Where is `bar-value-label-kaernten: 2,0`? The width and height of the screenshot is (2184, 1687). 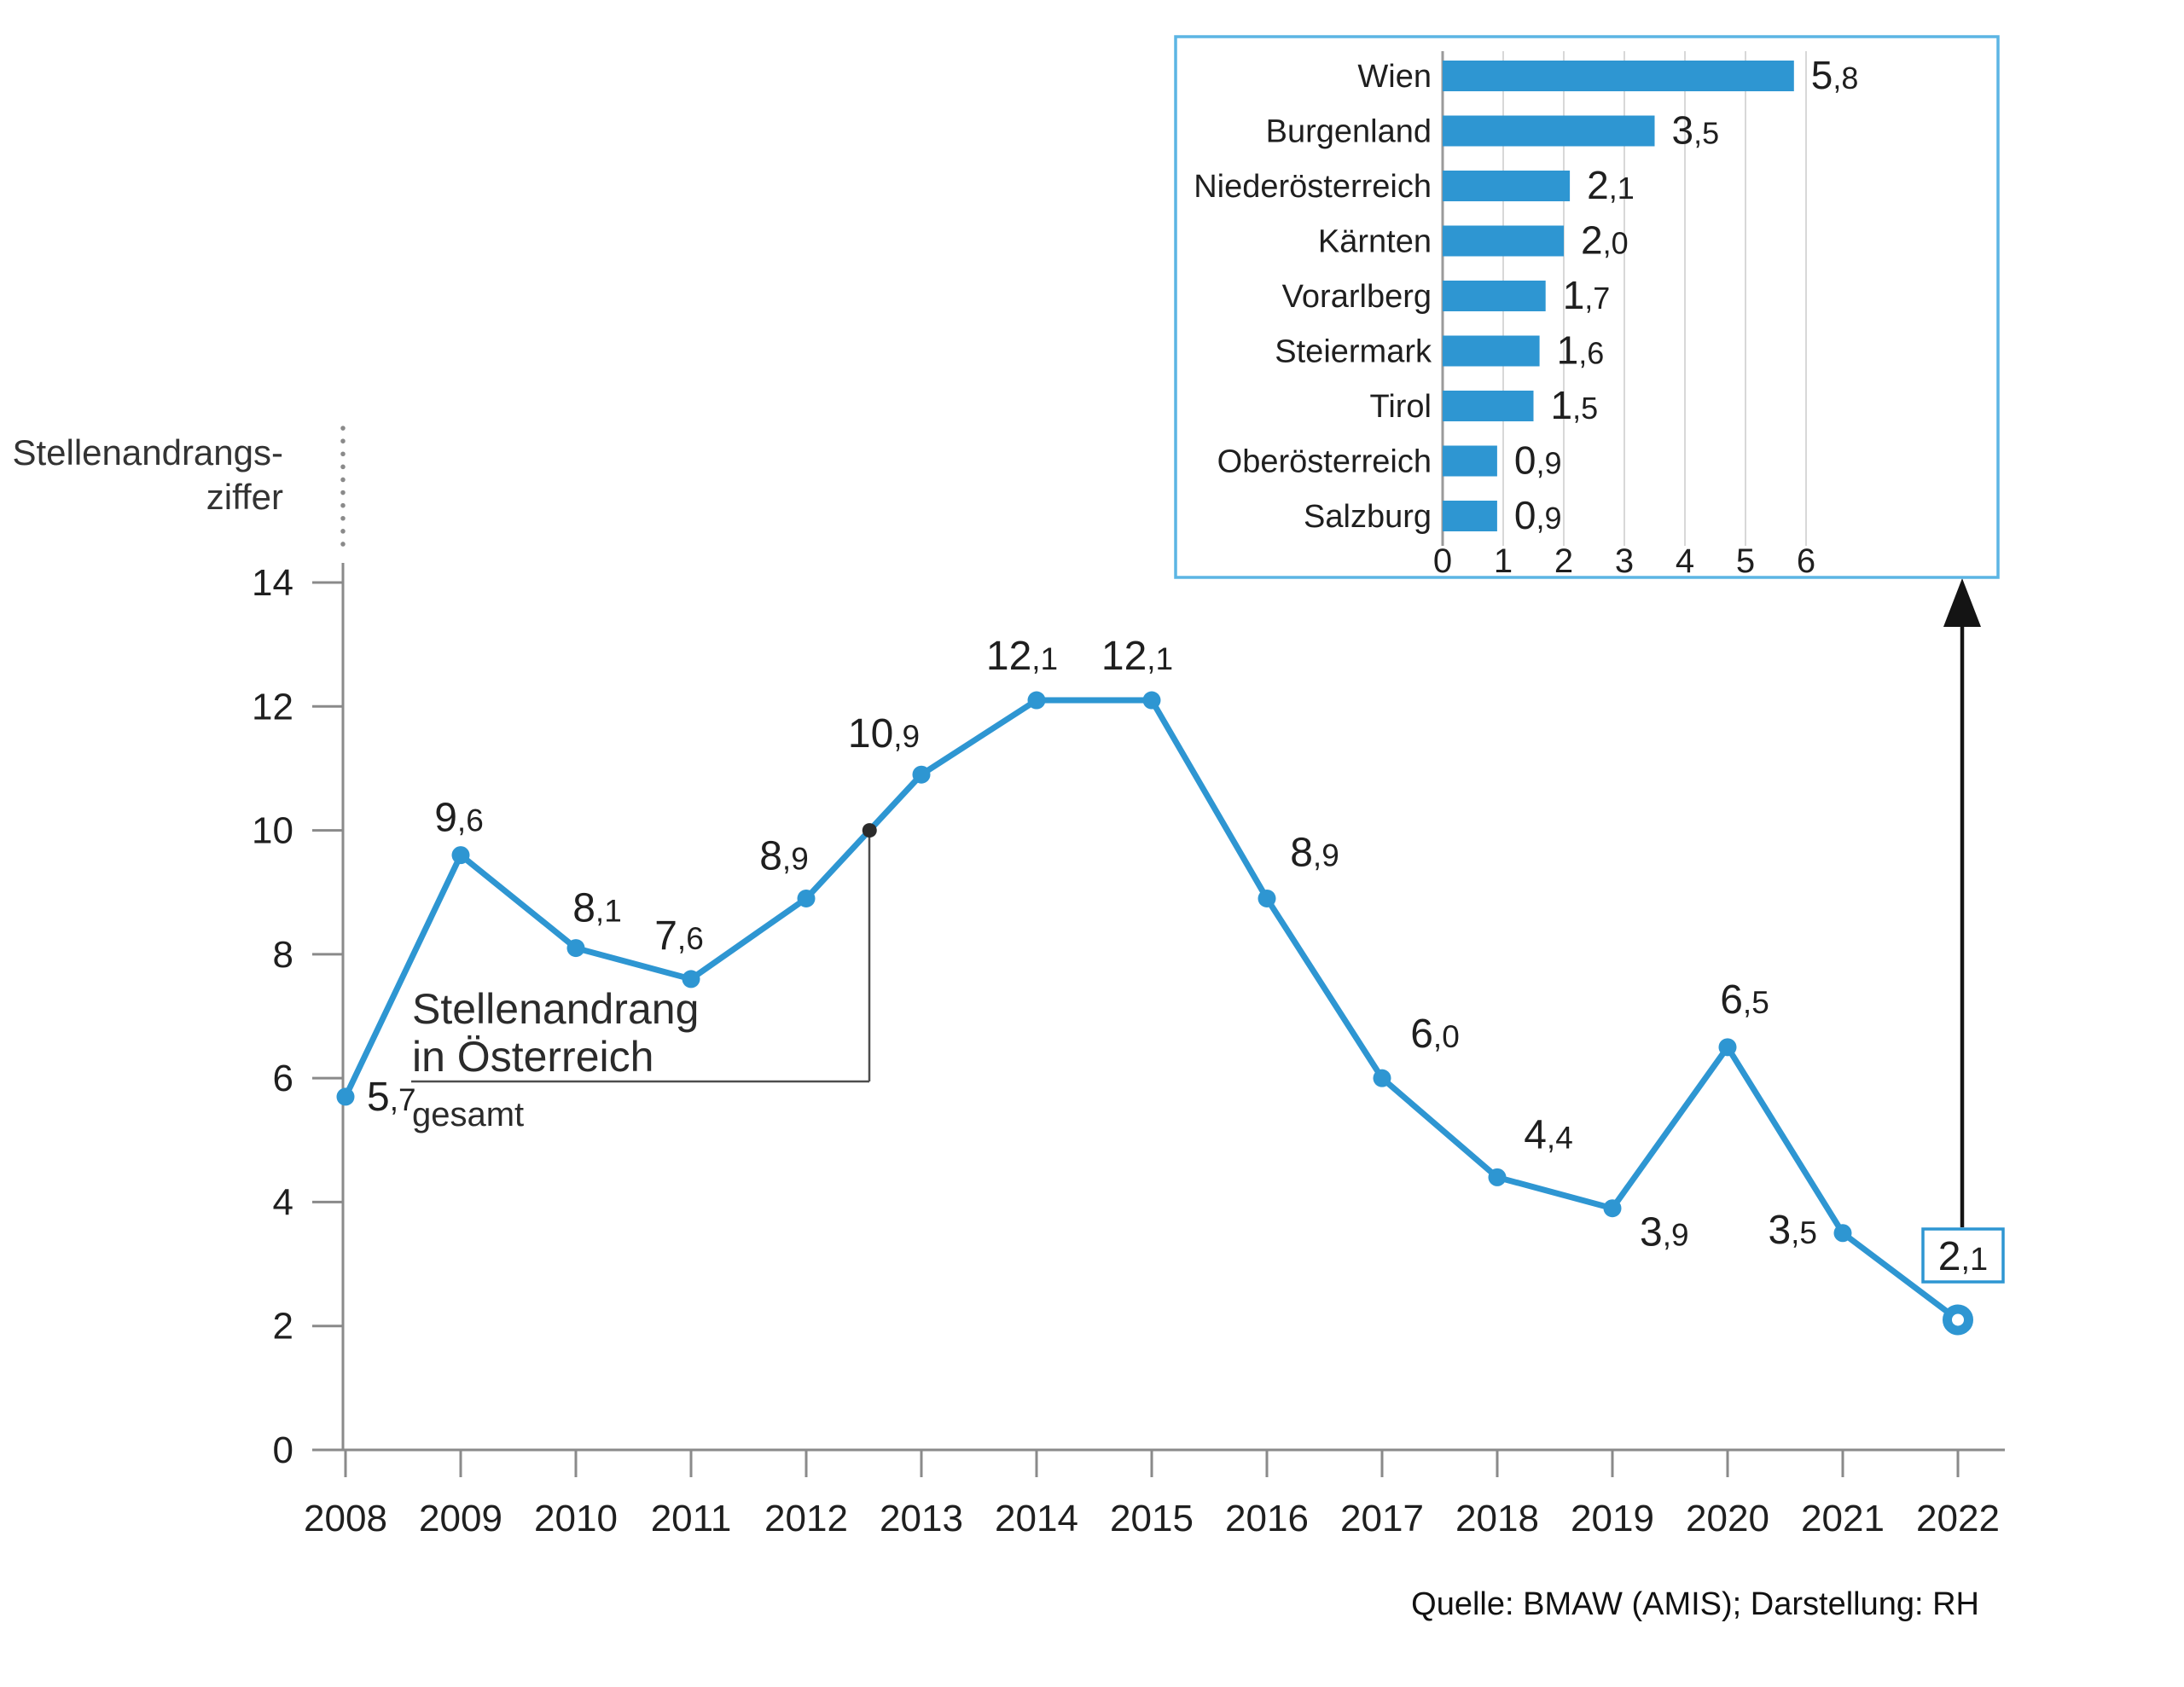
bar-value-label-kaernten: 2,0 is located at coordinates (1605, 240).